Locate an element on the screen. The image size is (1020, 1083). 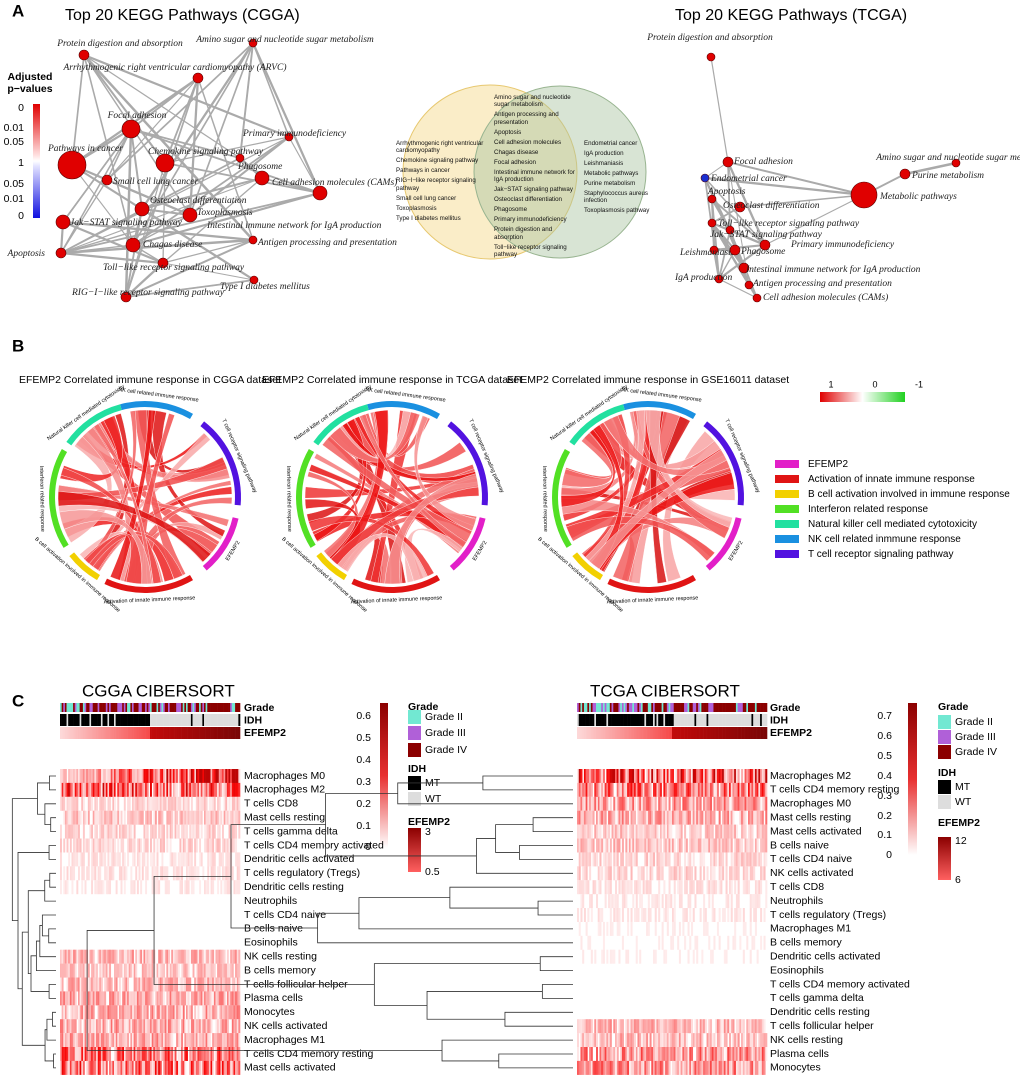
pathway-label: Small cell lung cancer is located at coordinates (156, 182).